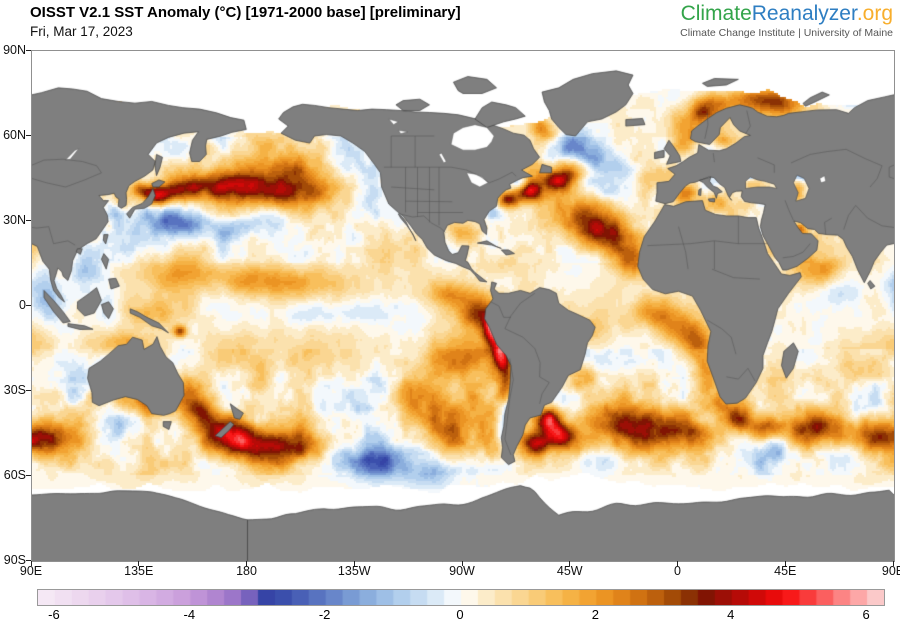  Describe the element at coordinates (246, 571) in the screenshot. I see `lon-tick-label: 180` at that location.